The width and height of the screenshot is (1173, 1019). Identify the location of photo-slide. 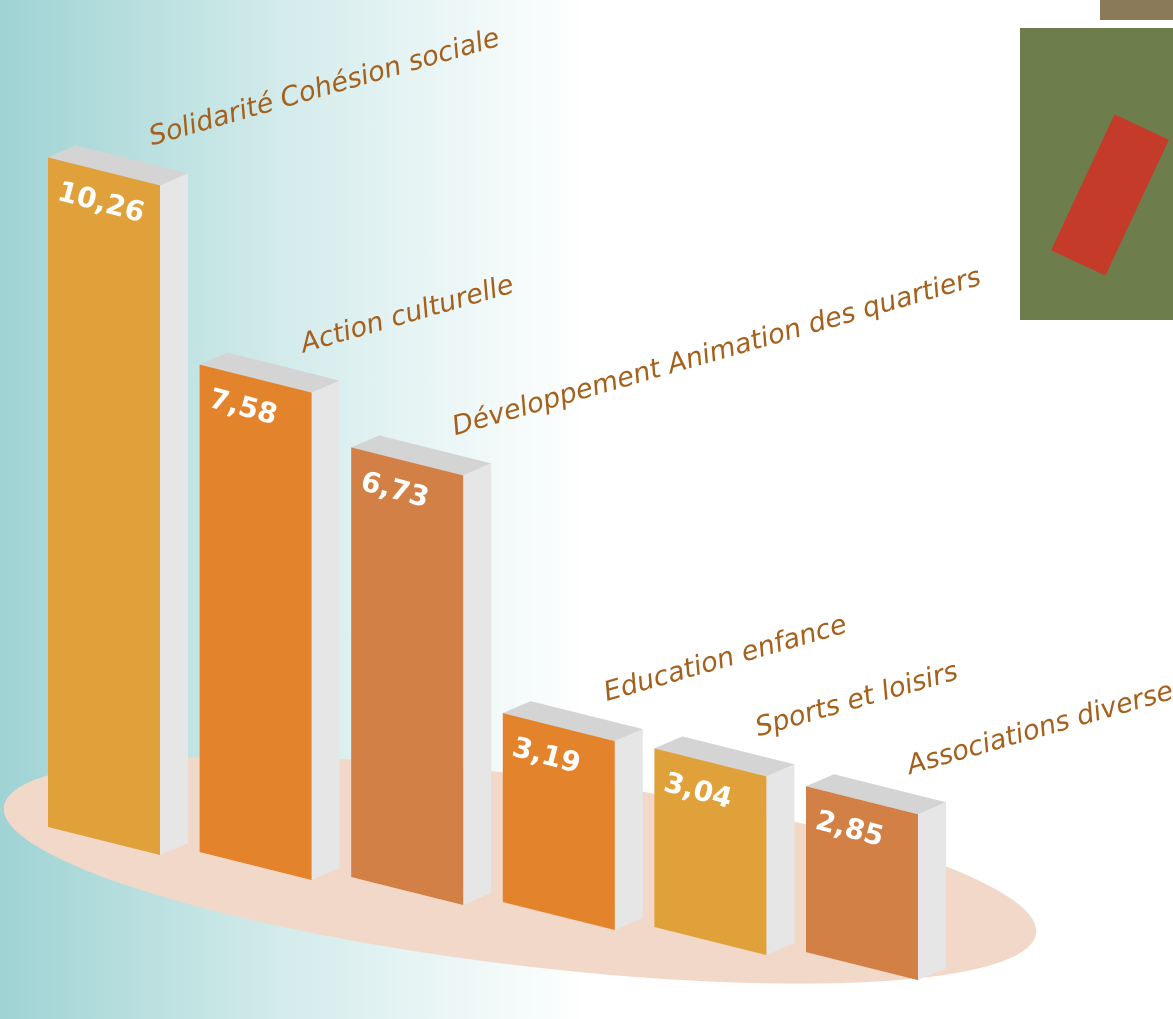
(1110, 195).